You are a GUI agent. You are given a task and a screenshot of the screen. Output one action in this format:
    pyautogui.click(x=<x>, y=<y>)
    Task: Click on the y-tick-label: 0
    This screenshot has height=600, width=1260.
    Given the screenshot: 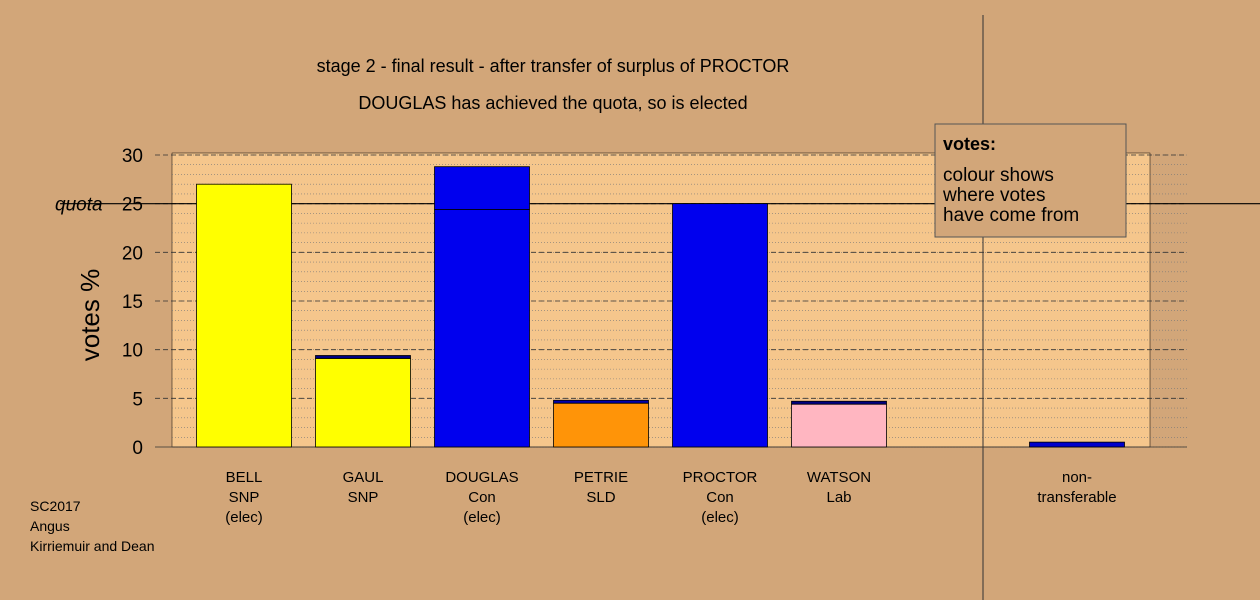 What is the action you would take?
    pyautogui.click(x=137, y=448)
    